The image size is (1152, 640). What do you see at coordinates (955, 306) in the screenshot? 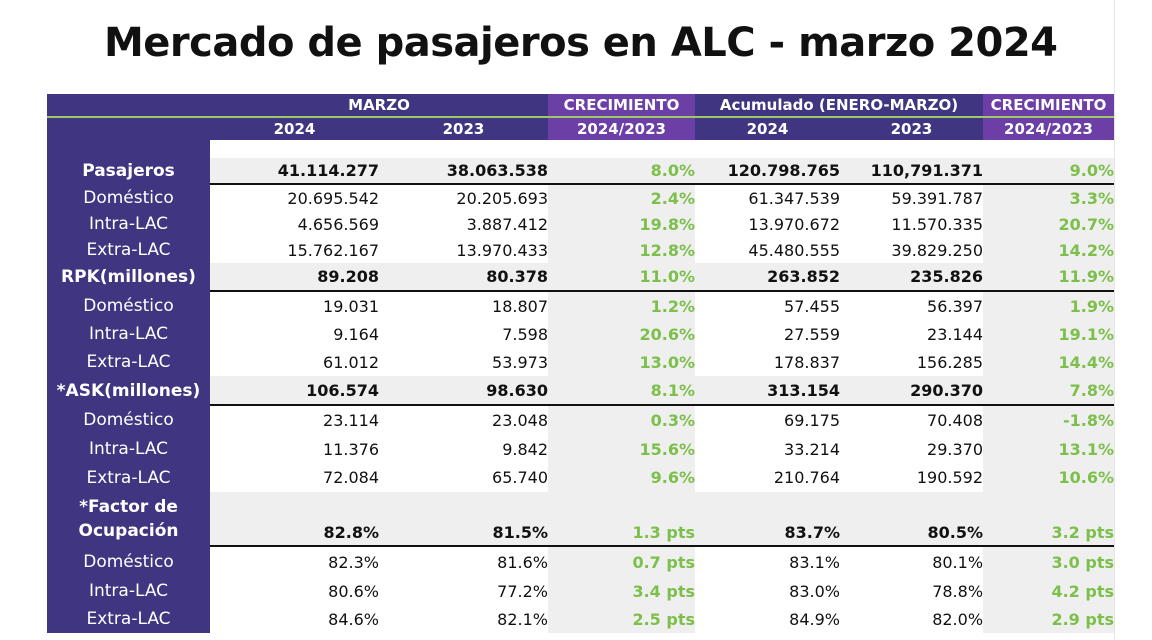
I see `value-acum-2023: 56.397` at bounding box center [955, 306].